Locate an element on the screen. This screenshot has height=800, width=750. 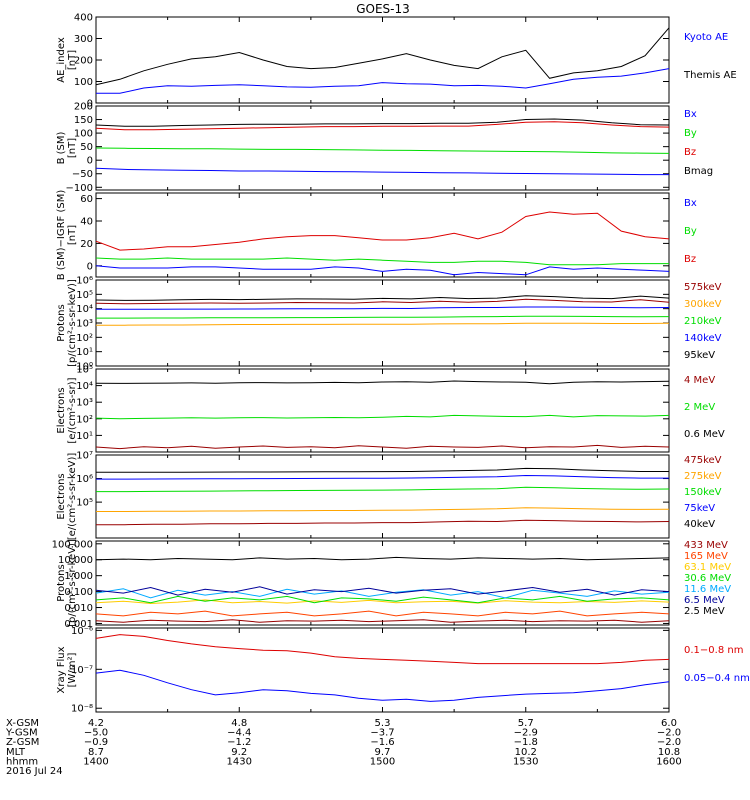
y-tick-label: 10⁻⁷ is located at coordinates (82, 670).